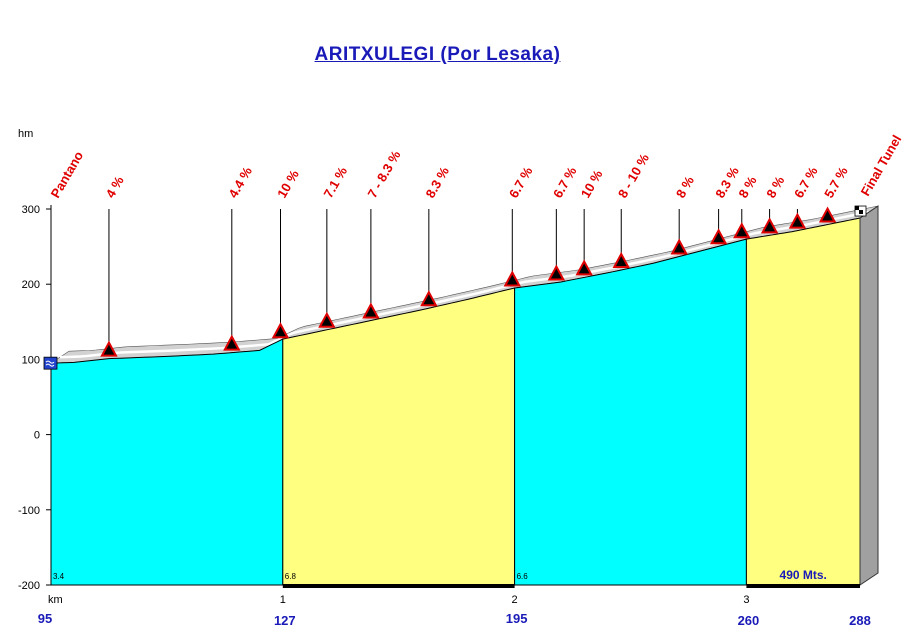 This screenshot has height=644, width=910. I want to click on y-tick-label: 200, so click(31, 285).